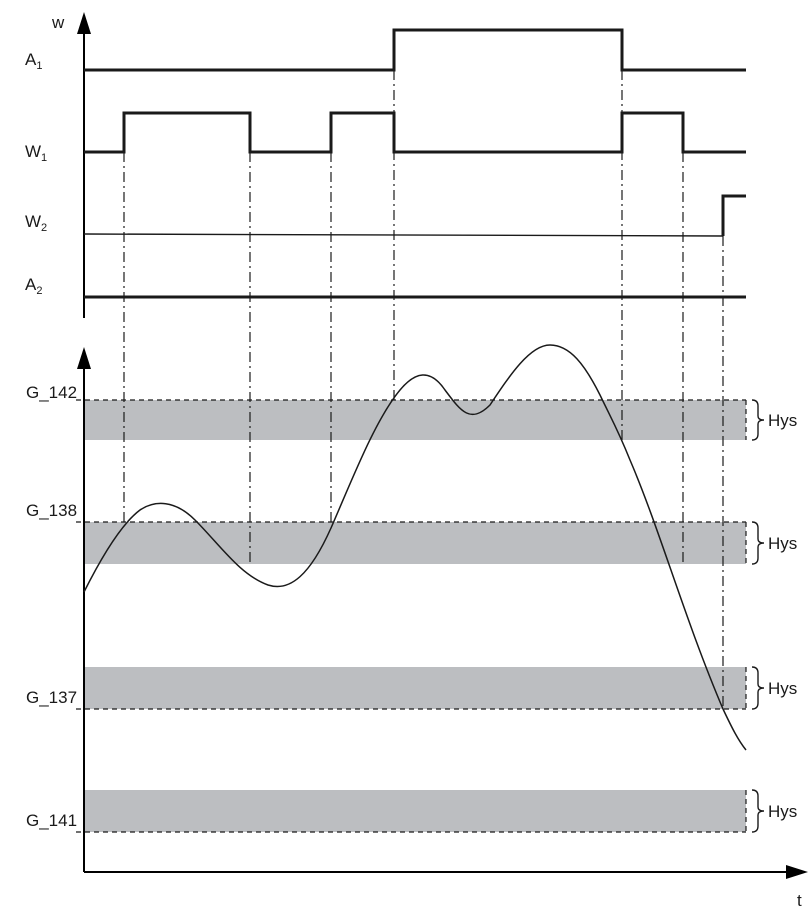 Image resolution: width=812 pixels, height=911 pixels. Describe the element at coordinates (58, 22) in the screenshot. I see `w-axis-label: w` at that location.